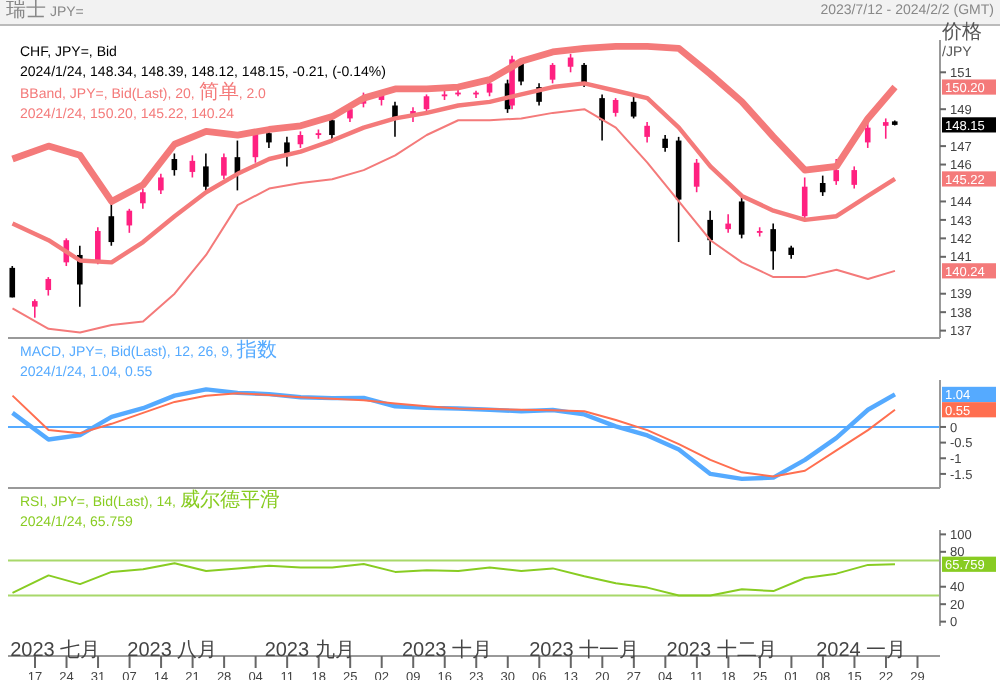 This screenshot has height=680, width=1000. I want to click on text: 2023 七月, so click(55, 650).